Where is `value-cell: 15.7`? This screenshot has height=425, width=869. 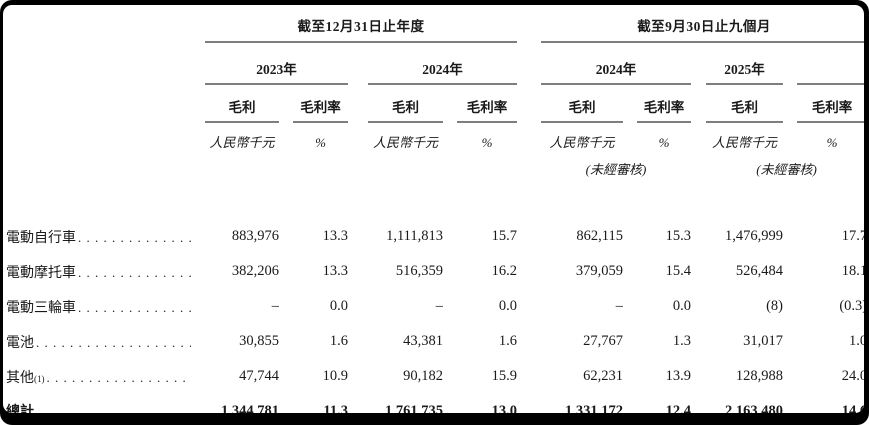
value-cell: 15.7 is located at coordinates (504, 236).